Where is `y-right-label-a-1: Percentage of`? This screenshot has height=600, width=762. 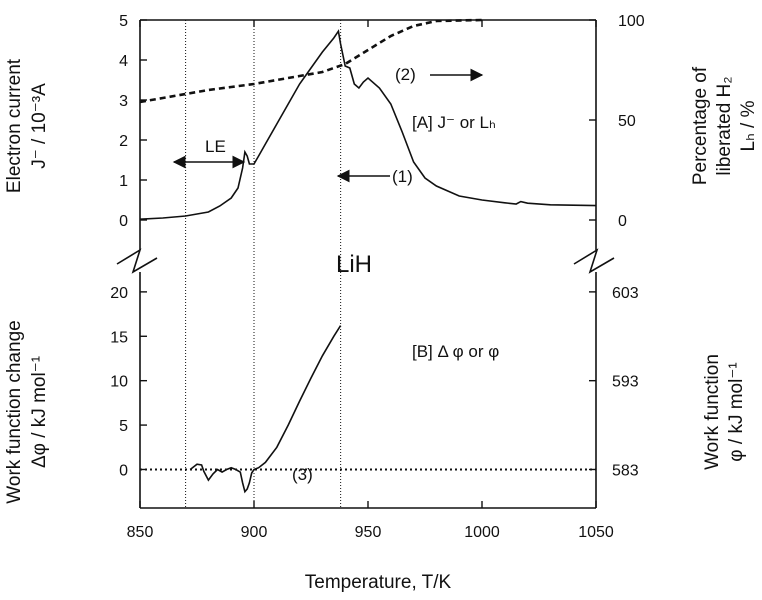 y-right-label-a-1: Percentage of is located at coordinates (700, 125).